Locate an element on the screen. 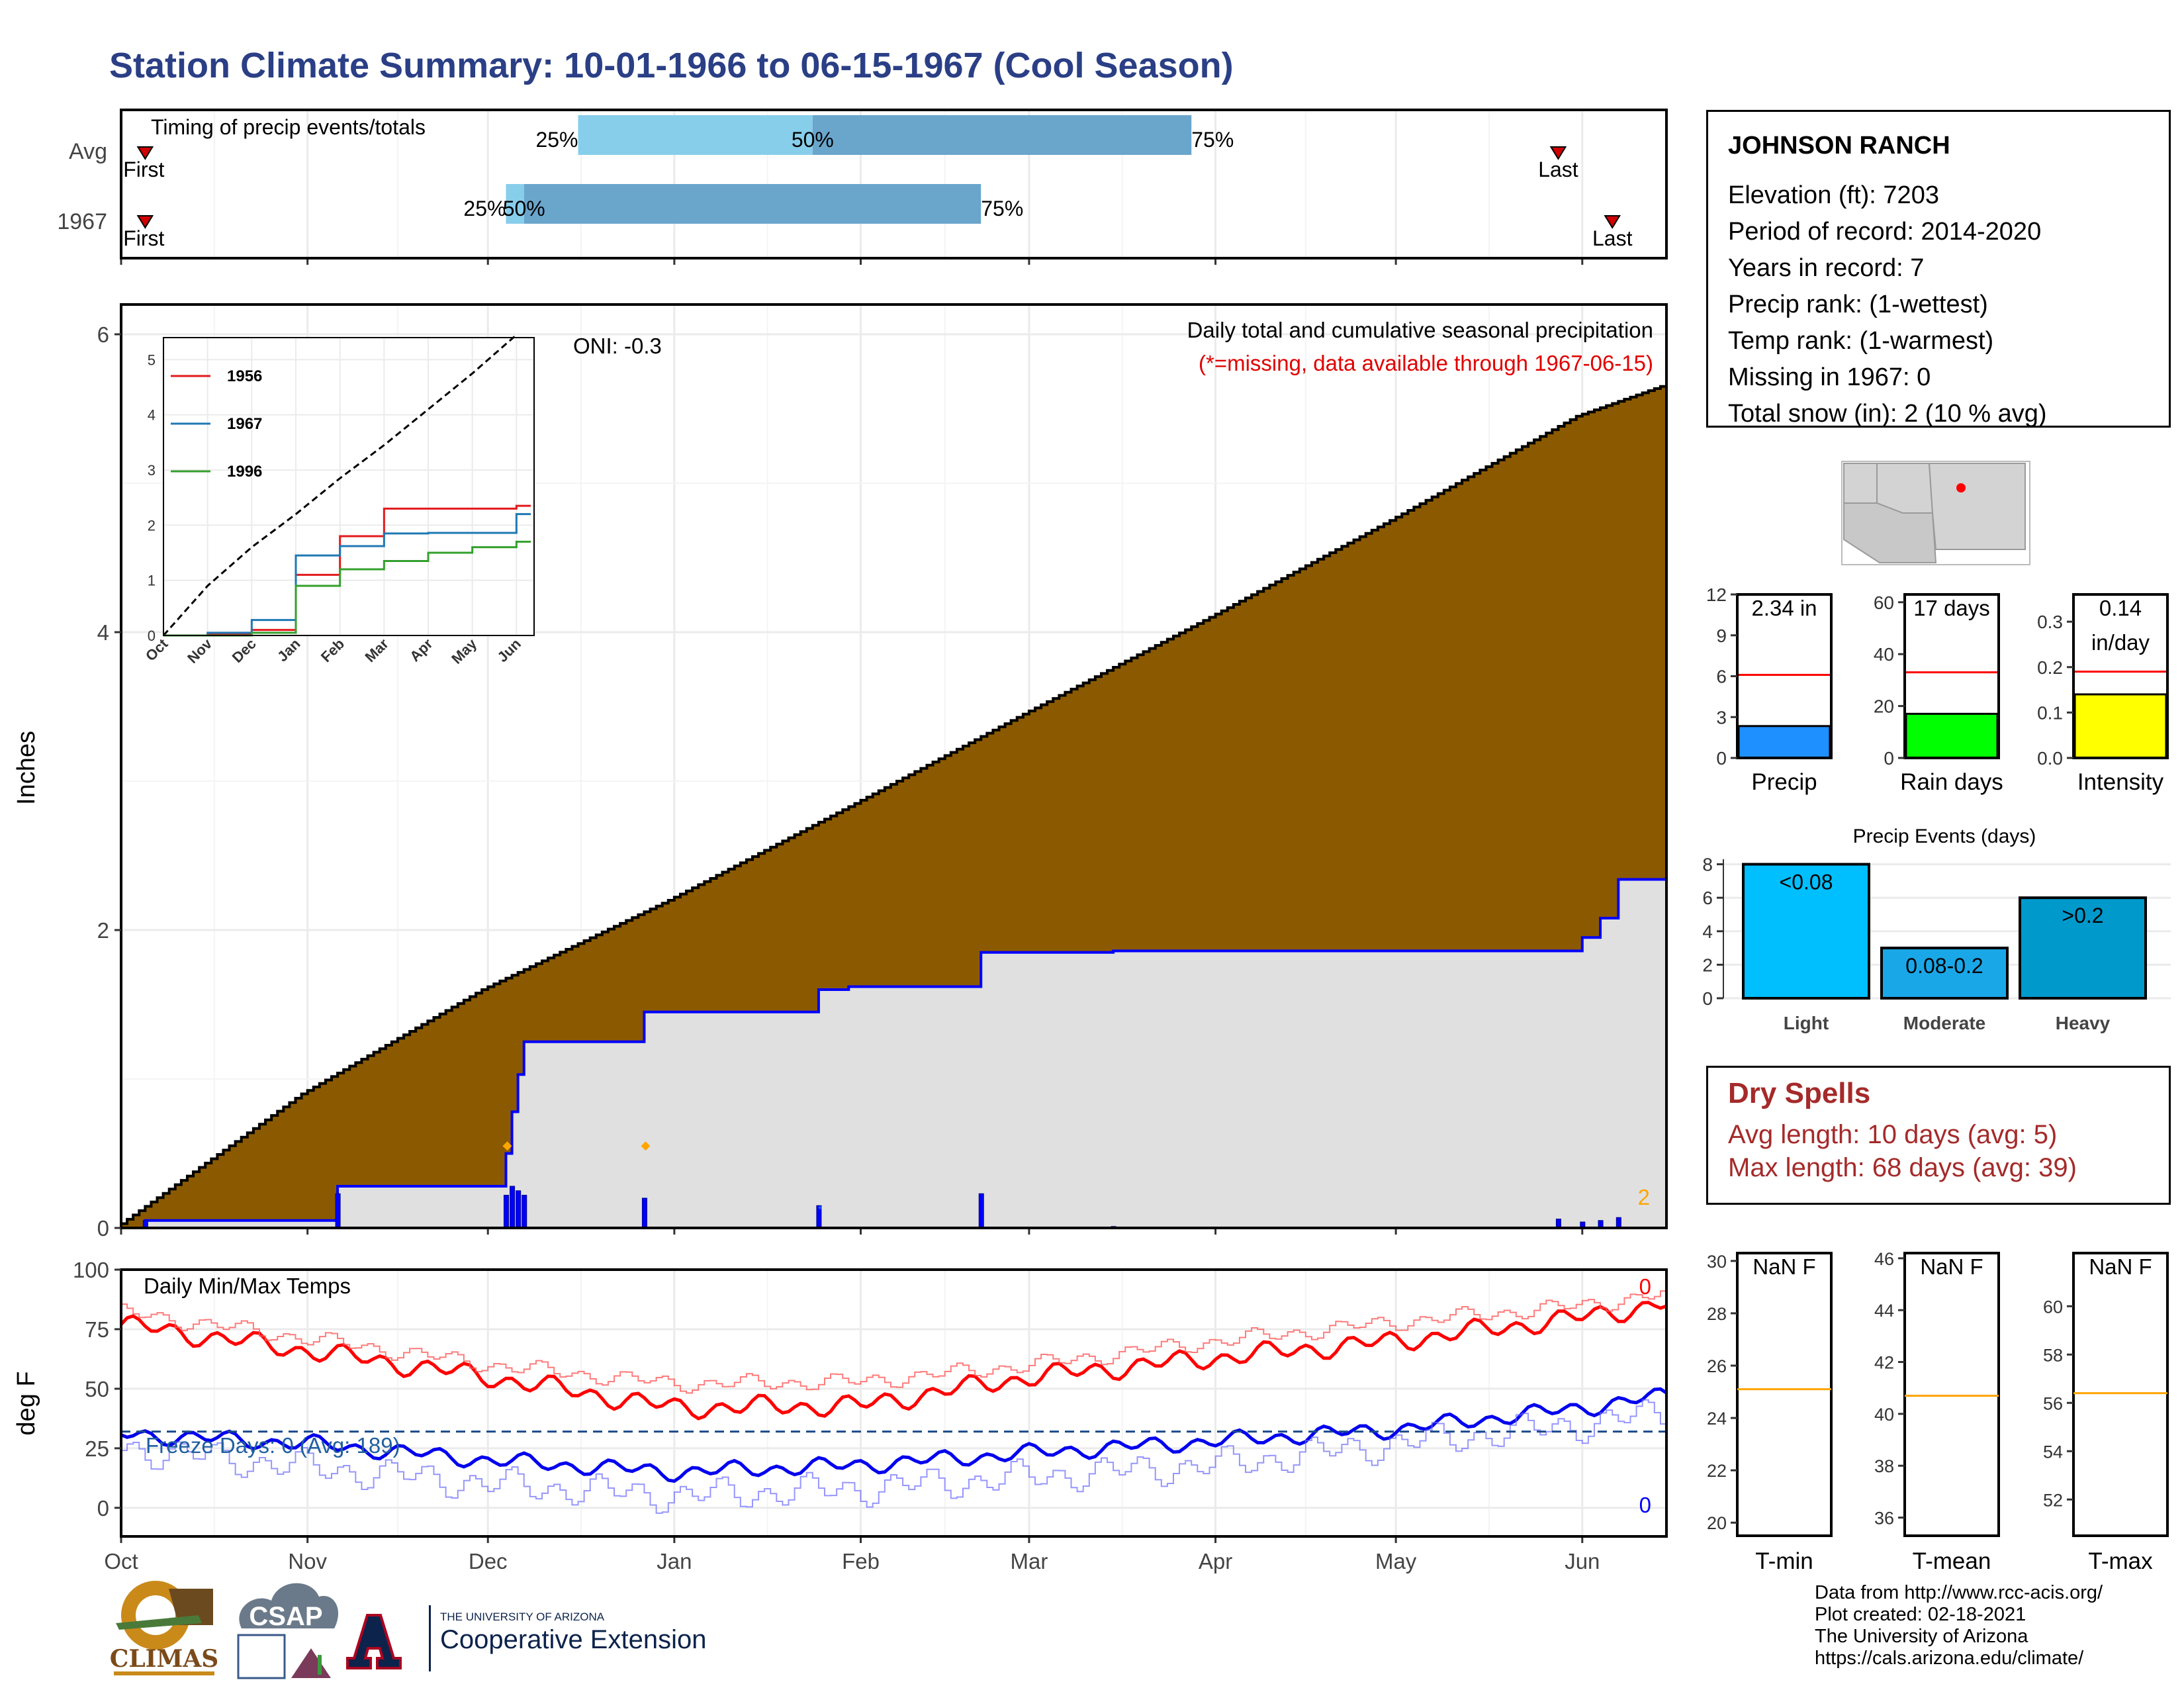 Image resolution: width=2184 pixels, height=1688 pixels. temp-y-tick-label: 100 is located at coordinates (91, 1270).